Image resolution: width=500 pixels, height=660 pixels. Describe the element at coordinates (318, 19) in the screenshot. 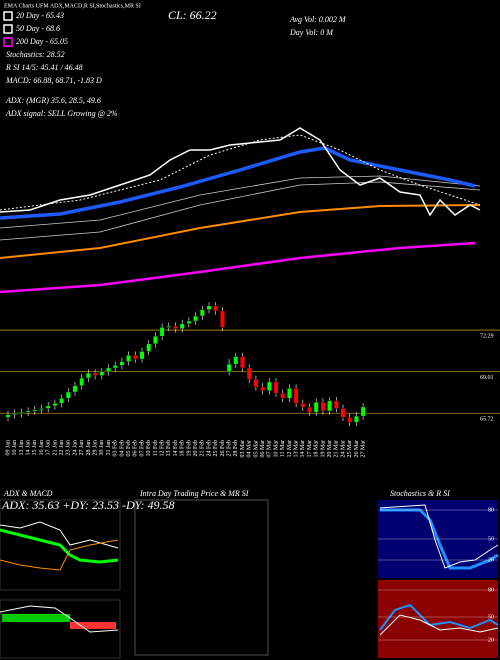

I see `avg-vol: Avg Vol: 0.002 M` at that location.